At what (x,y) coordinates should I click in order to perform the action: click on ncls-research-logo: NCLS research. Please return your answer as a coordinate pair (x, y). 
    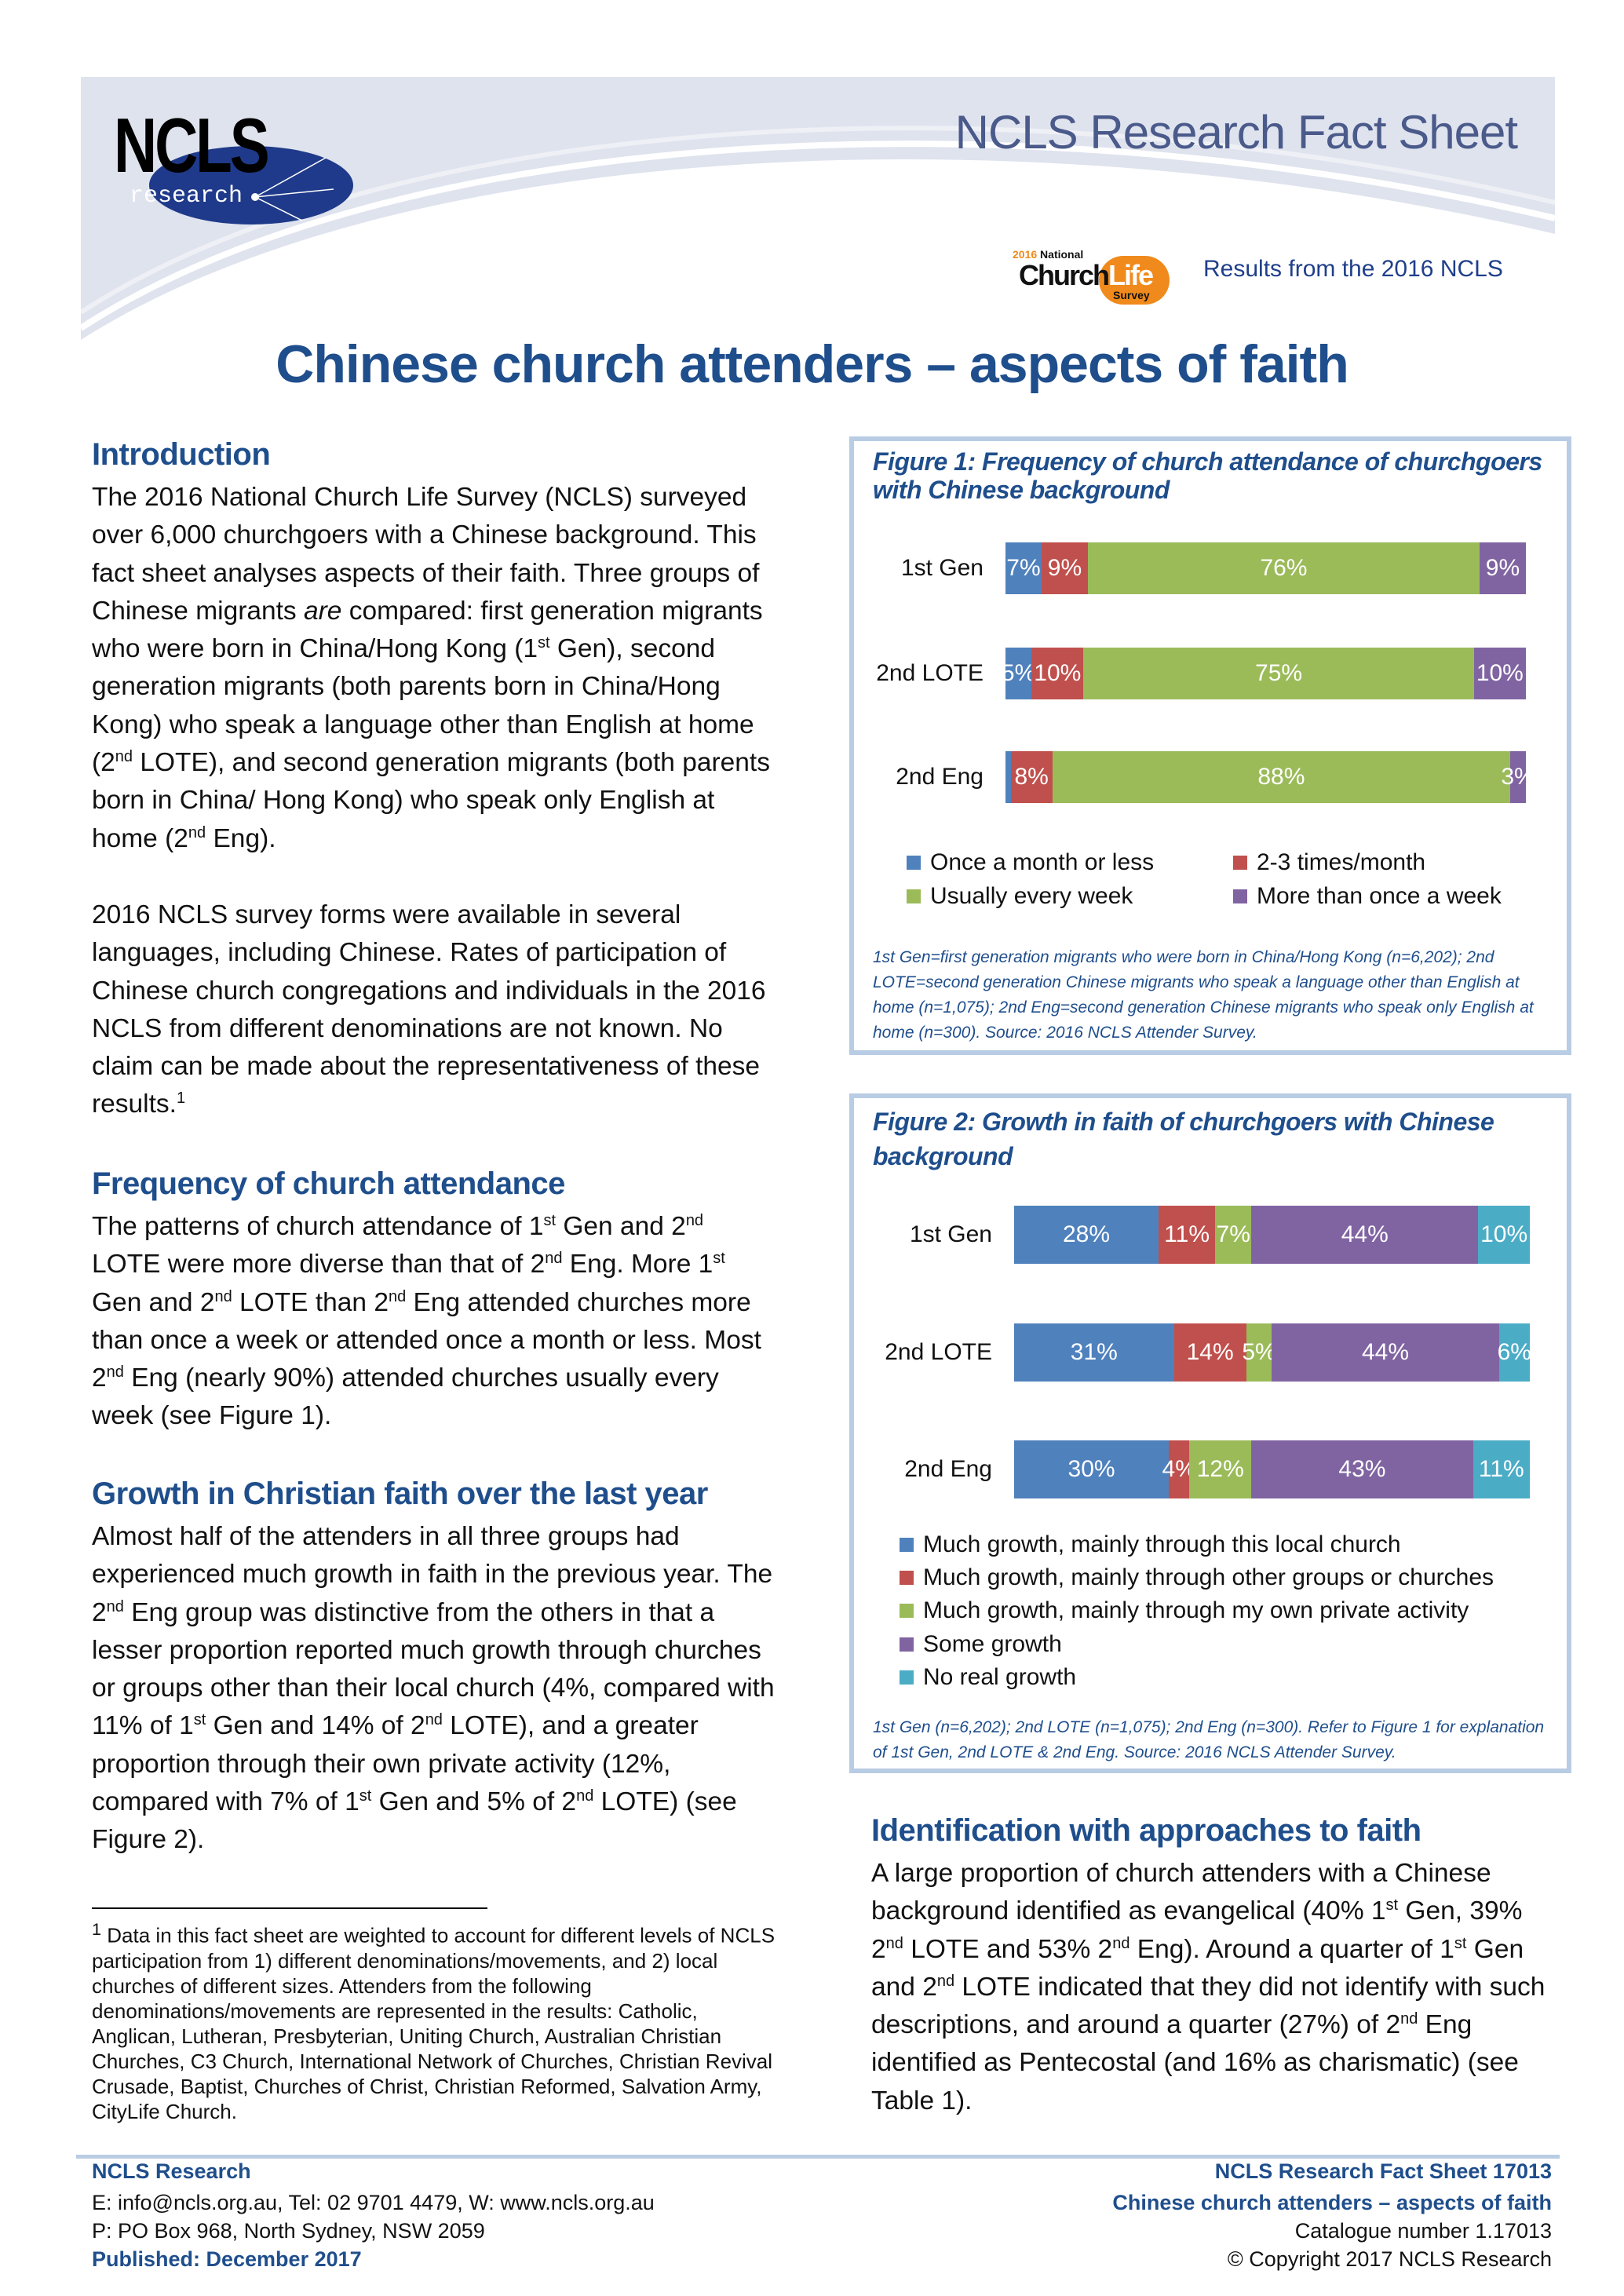
    Looking at the image, I should click on (240, 163).